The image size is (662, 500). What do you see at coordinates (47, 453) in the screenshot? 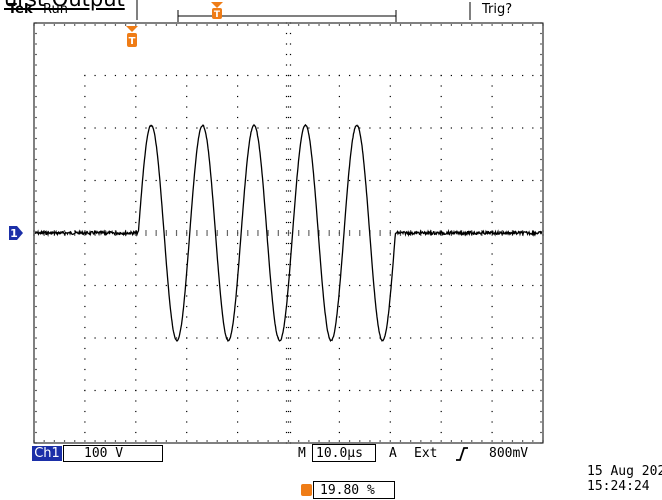
I see `ch1-badge: Ch1` at bounding box center [47, 453].